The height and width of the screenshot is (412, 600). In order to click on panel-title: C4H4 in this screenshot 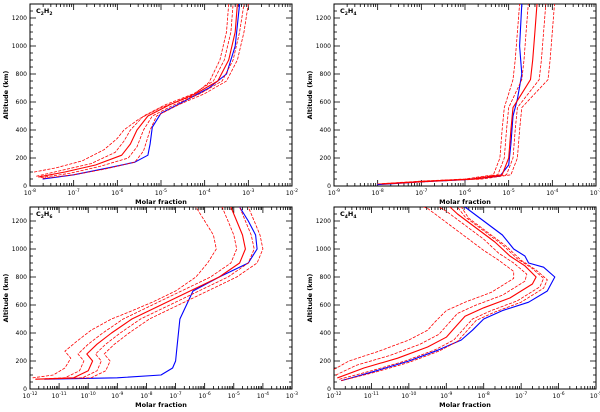, I will do `click(348, 215)`.